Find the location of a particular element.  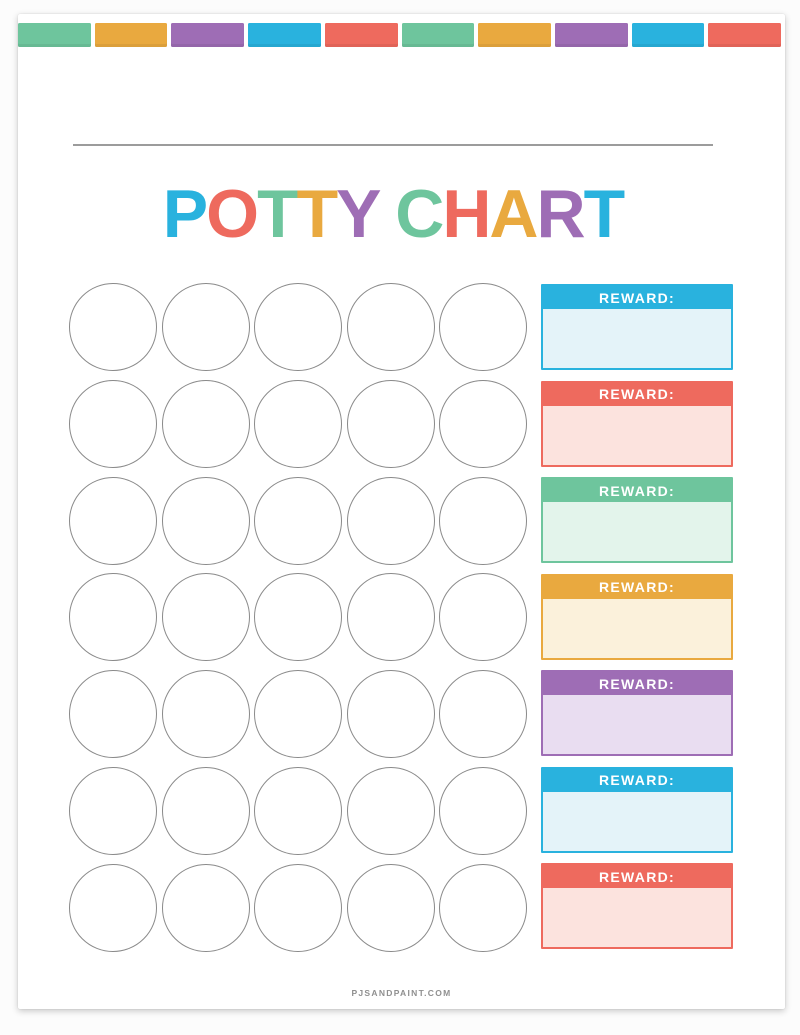

decorative-color-banner is located at coordinates (400, 35).